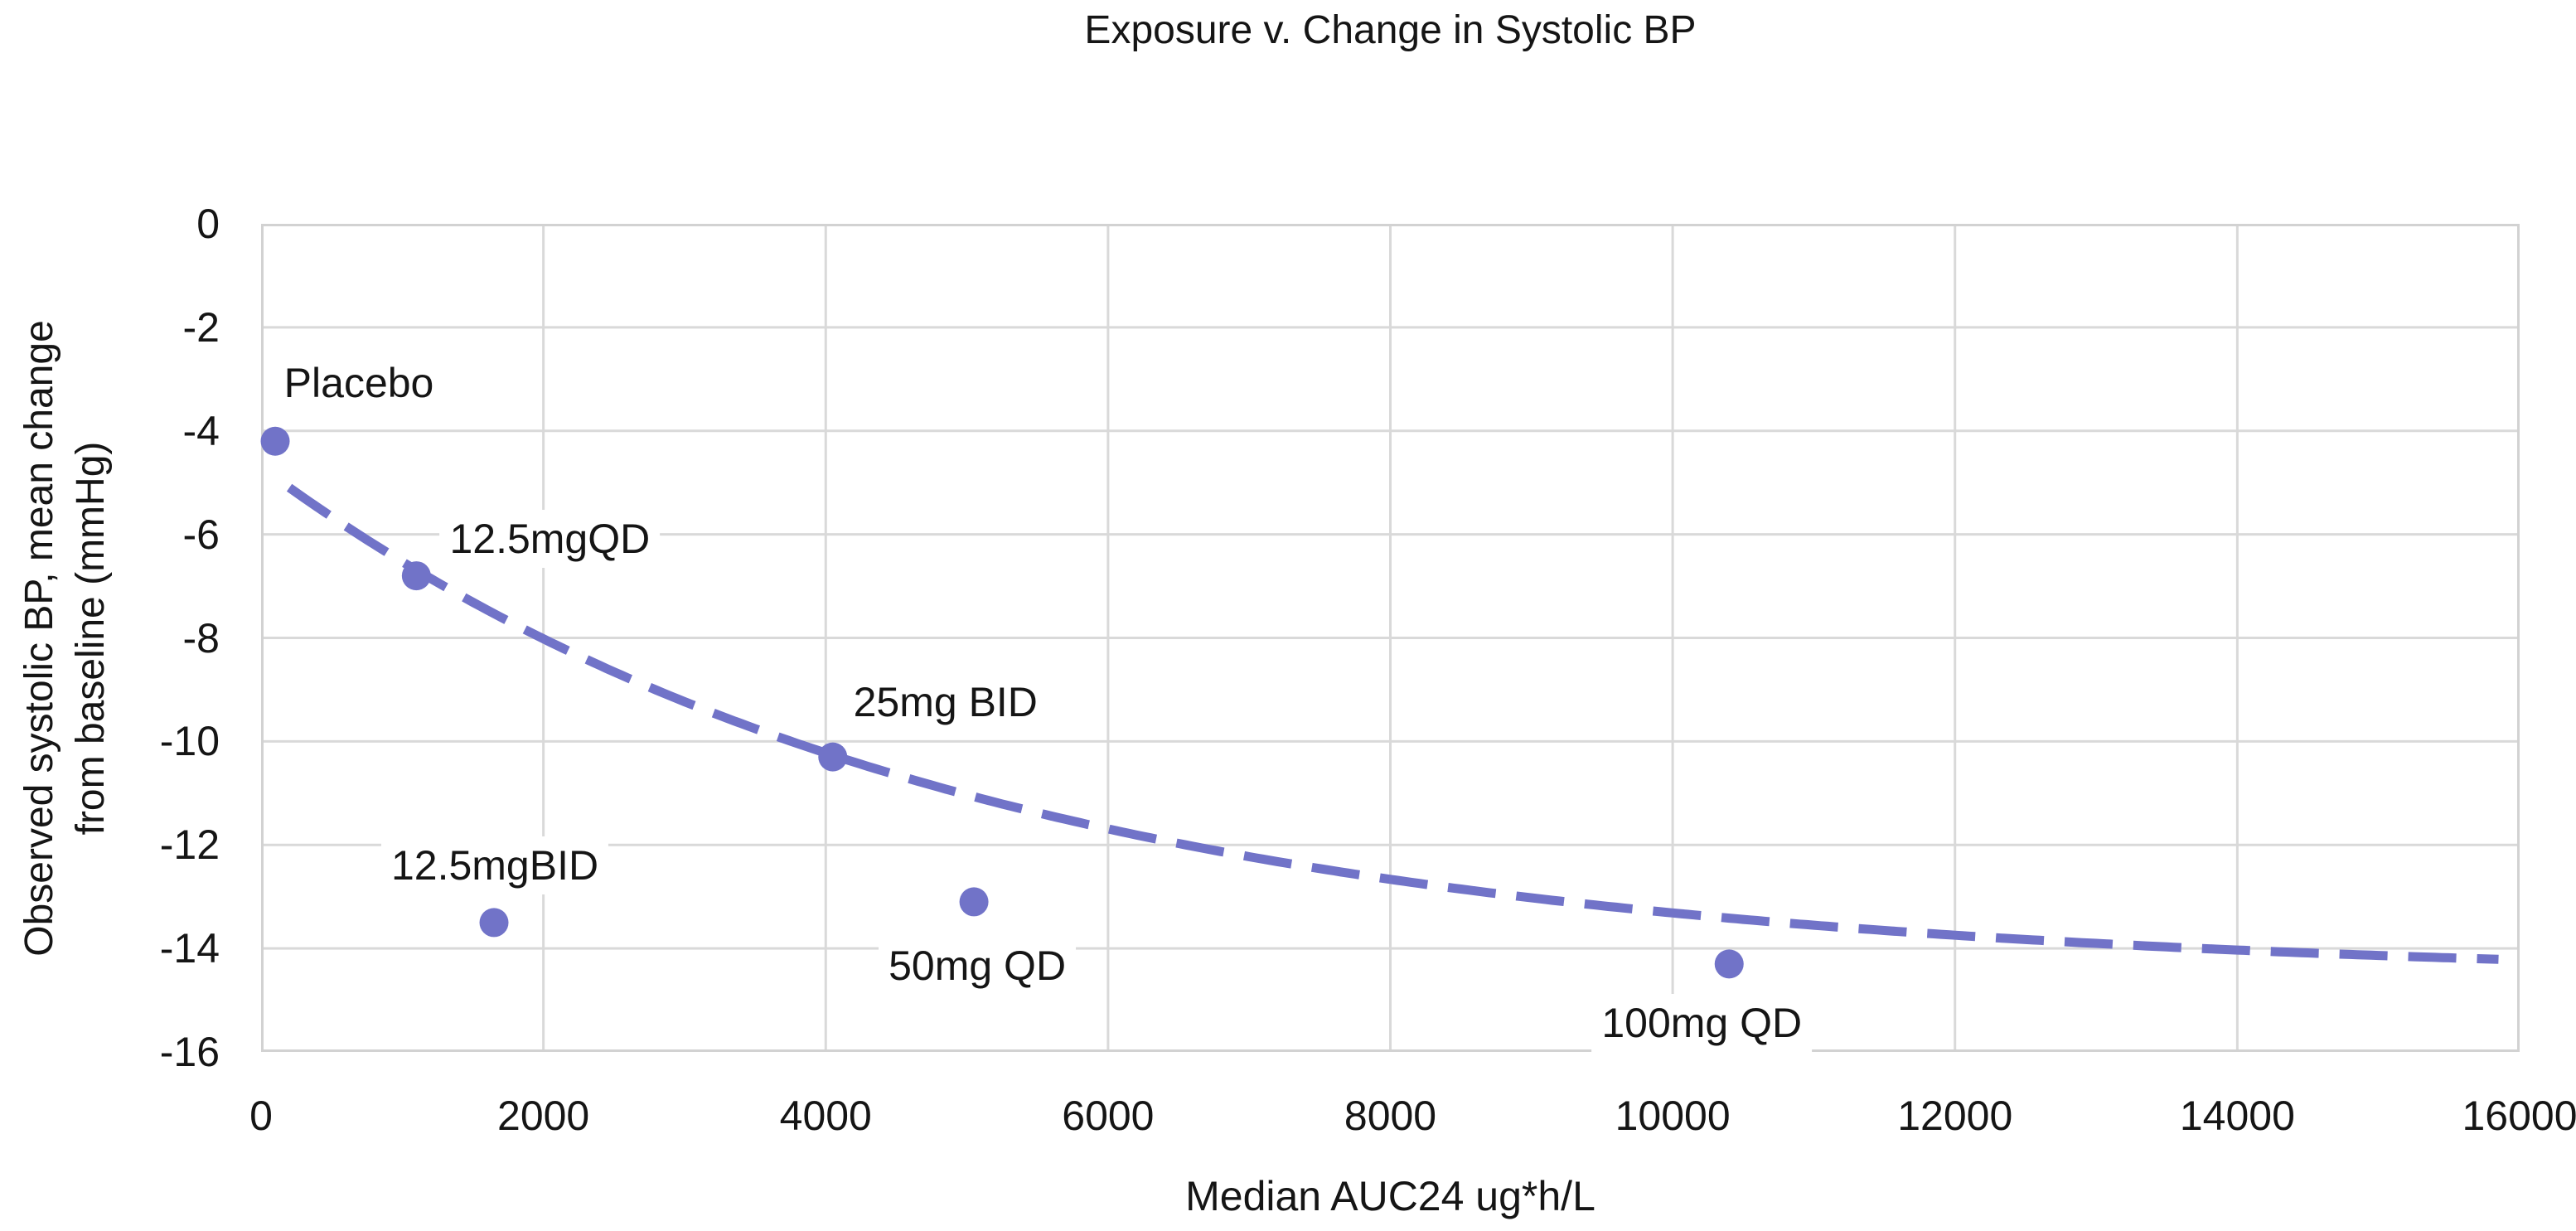 Image resolution: width=2576 pixels, height=1231 pixels. Describe the element at coordinates (1108, 1116) in the screenshot. I see `x-axis-tick-label: 6000` at that location.